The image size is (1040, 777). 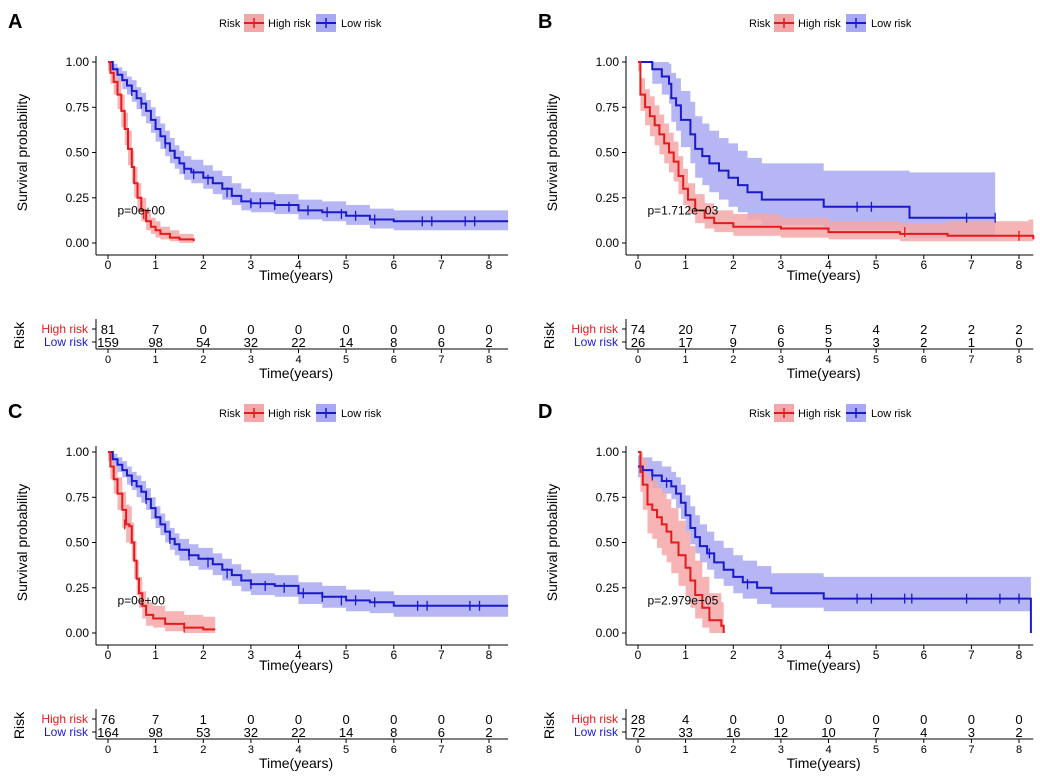 I want to click on risk-table-x-tick-label: 8, so click(x=1019, y=750).